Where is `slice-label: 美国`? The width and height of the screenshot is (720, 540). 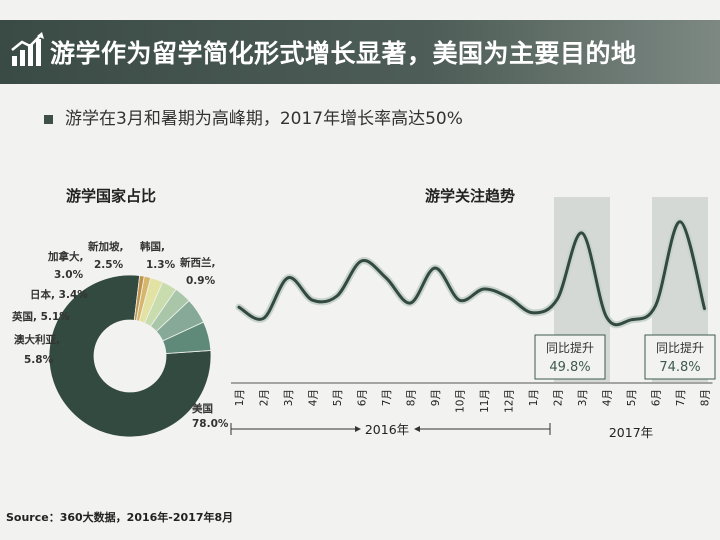
slice-label: 美国 is located at coordinates (202, 408).